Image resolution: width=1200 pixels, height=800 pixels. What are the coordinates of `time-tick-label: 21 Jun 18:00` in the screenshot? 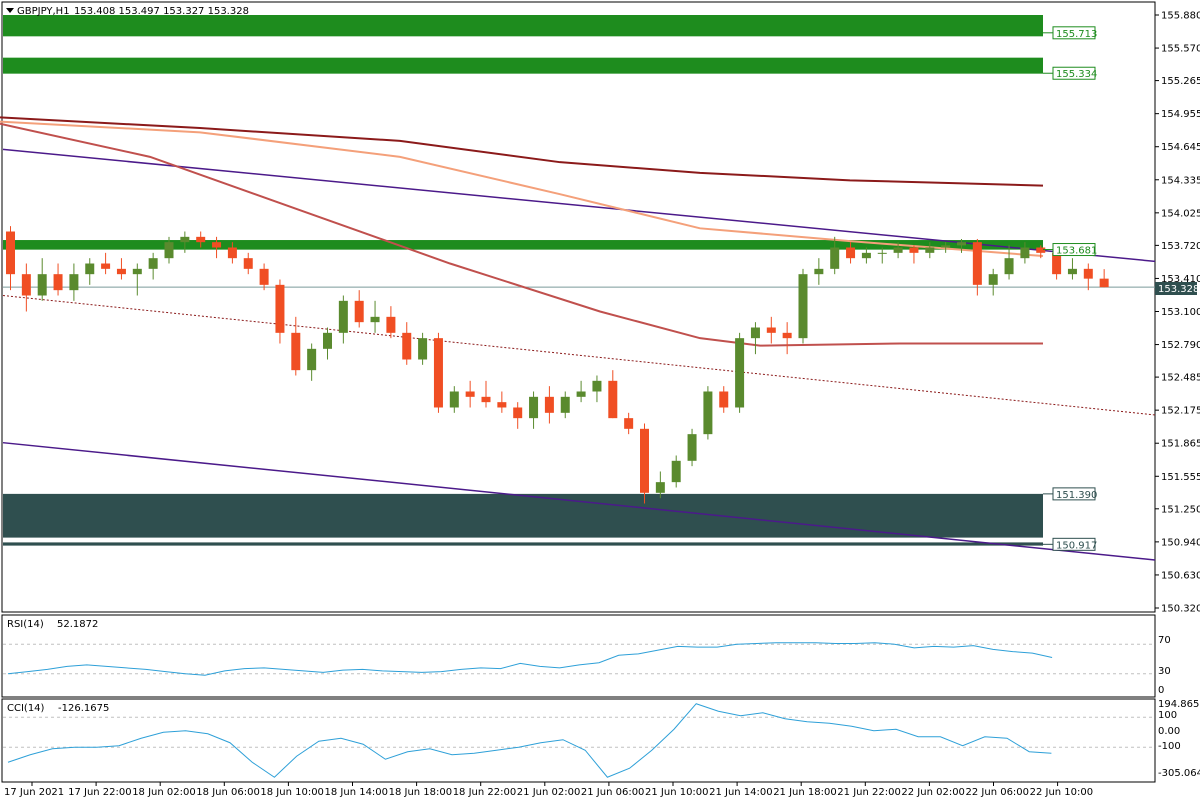 It's located at (805, 792).